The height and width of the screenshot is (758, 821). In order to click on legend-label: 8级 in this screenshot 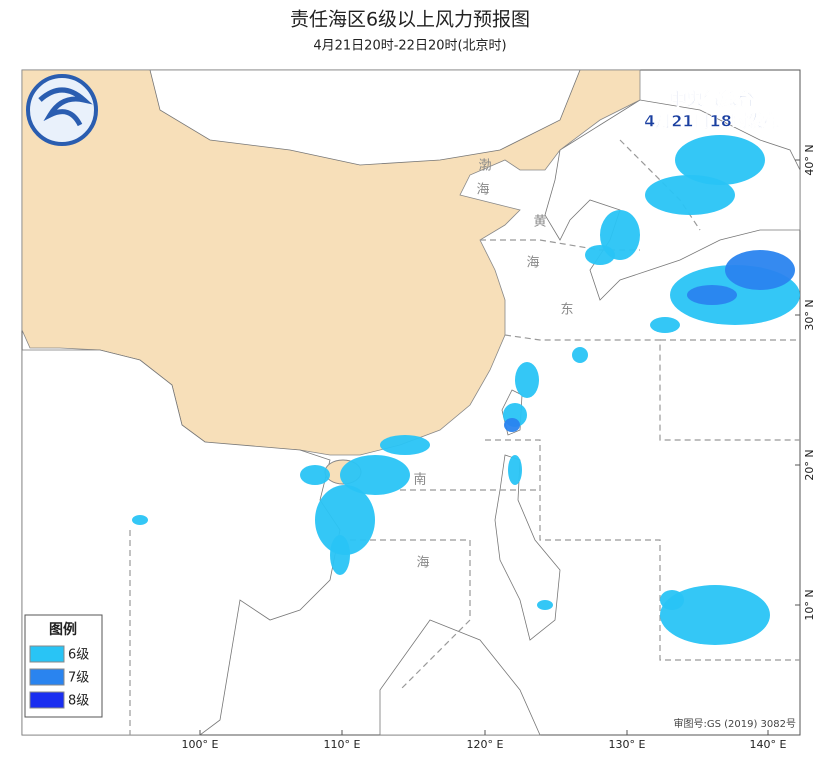, I will do `click(78, 701)`.